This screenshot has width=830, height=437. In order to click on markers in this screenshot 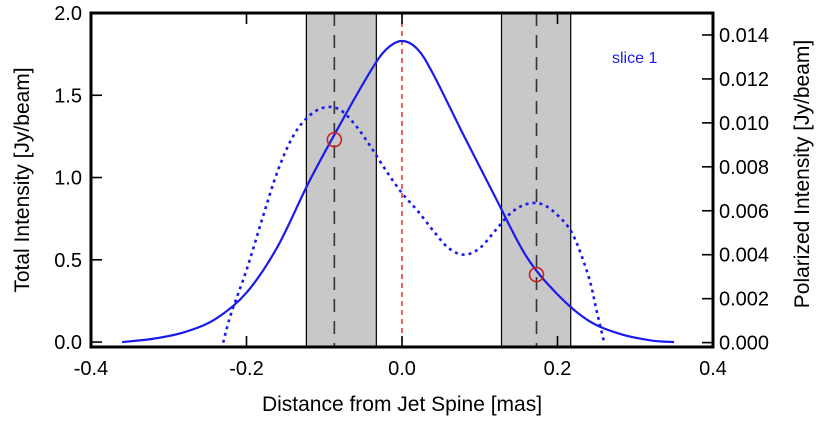, I will do `click(435, 207)`.